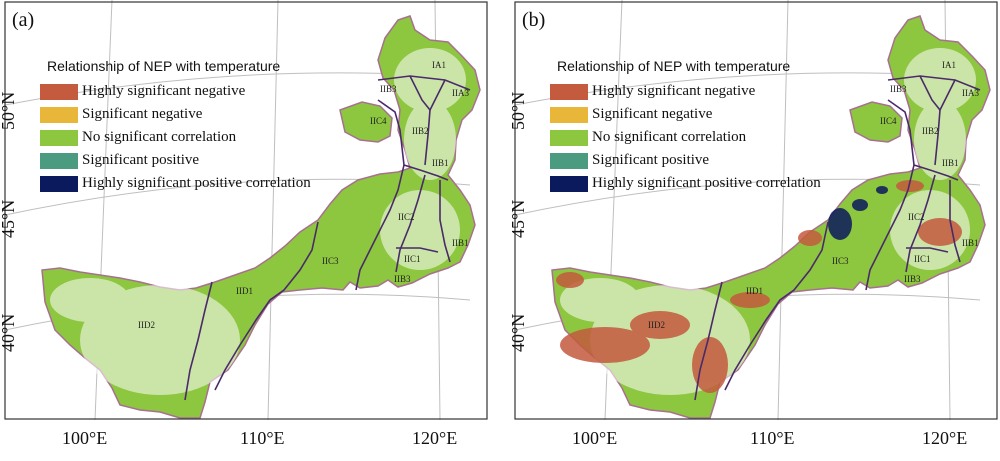 This screenshot has width=1000, height=461. I want to click on panel-label: (b), so click(534, 20).